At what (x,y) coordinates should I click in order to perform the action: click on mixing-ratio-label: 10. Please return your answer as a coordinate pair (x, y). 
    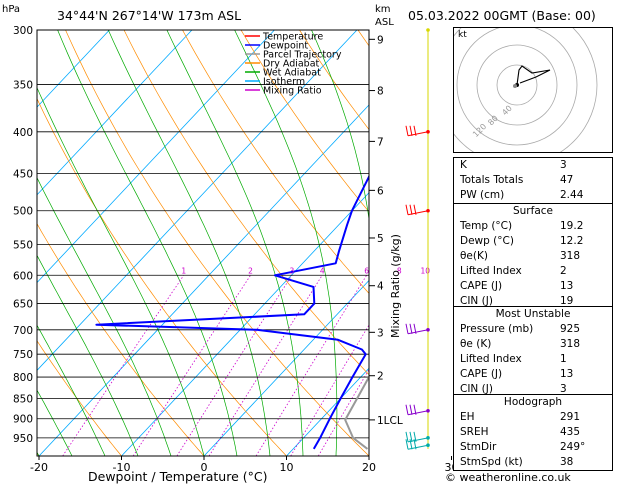
    Looking at the image, I should click on (425, 270).